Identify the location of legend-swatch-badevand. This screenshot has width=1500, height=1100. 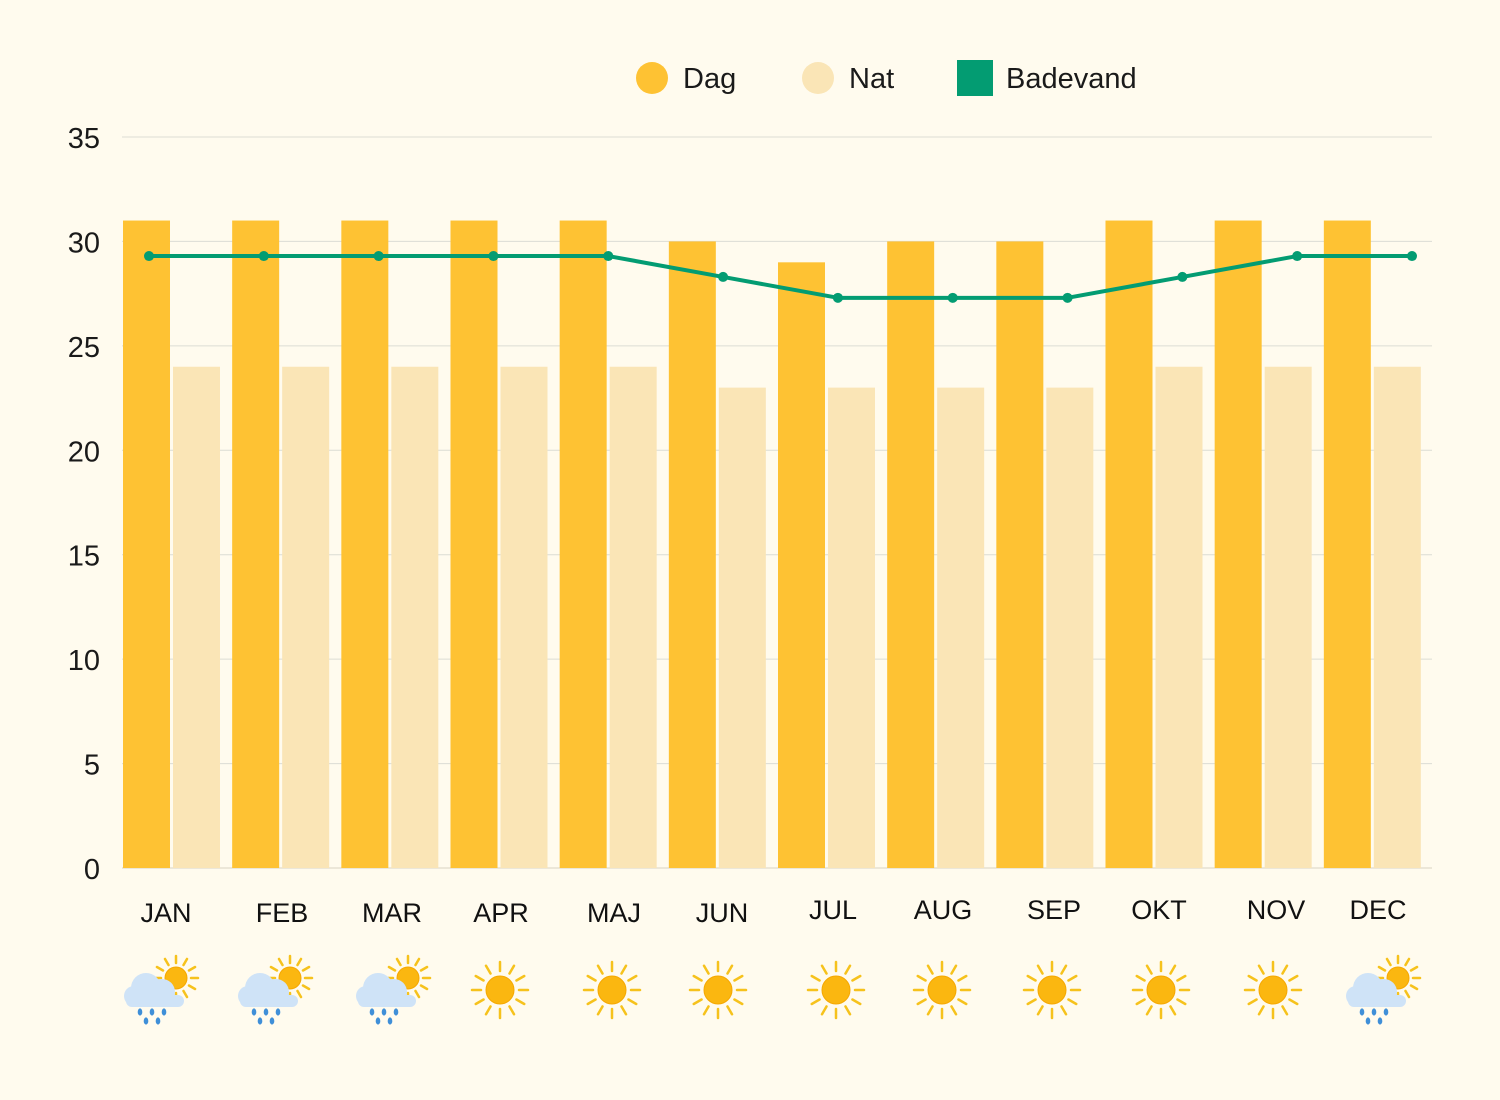
(975, 78).